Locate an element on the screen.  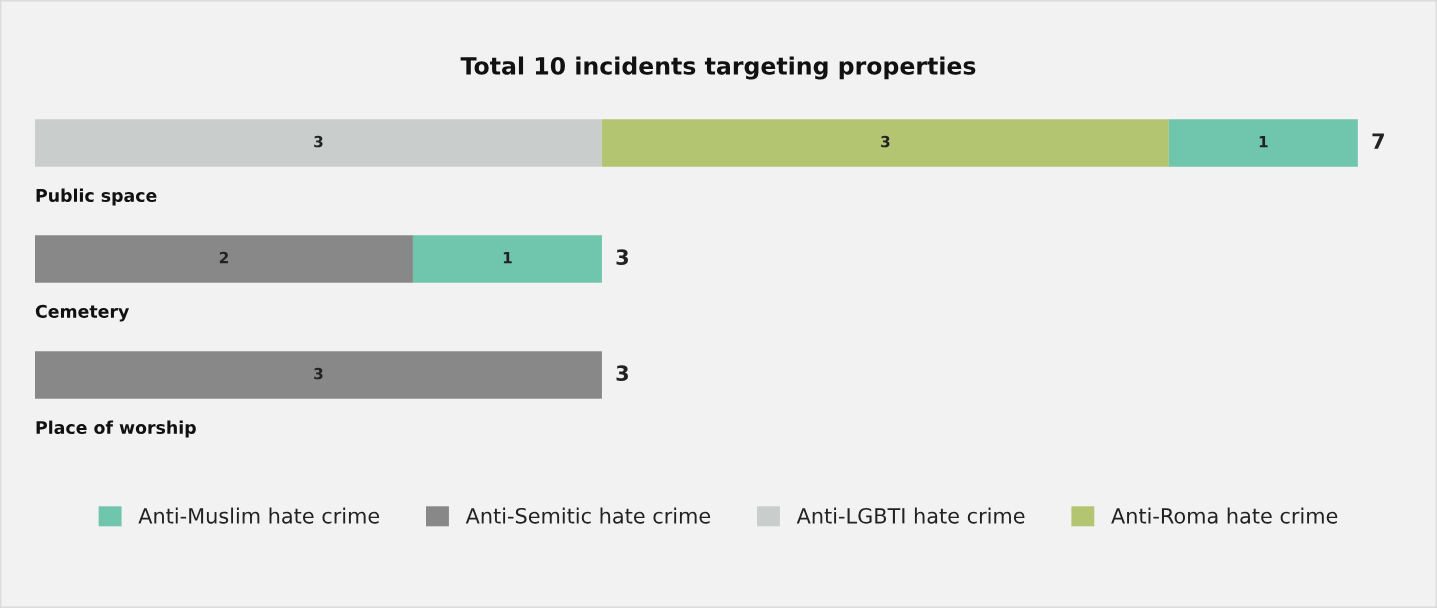
y-tick-label: Public space is located at coordinates (96, 197).